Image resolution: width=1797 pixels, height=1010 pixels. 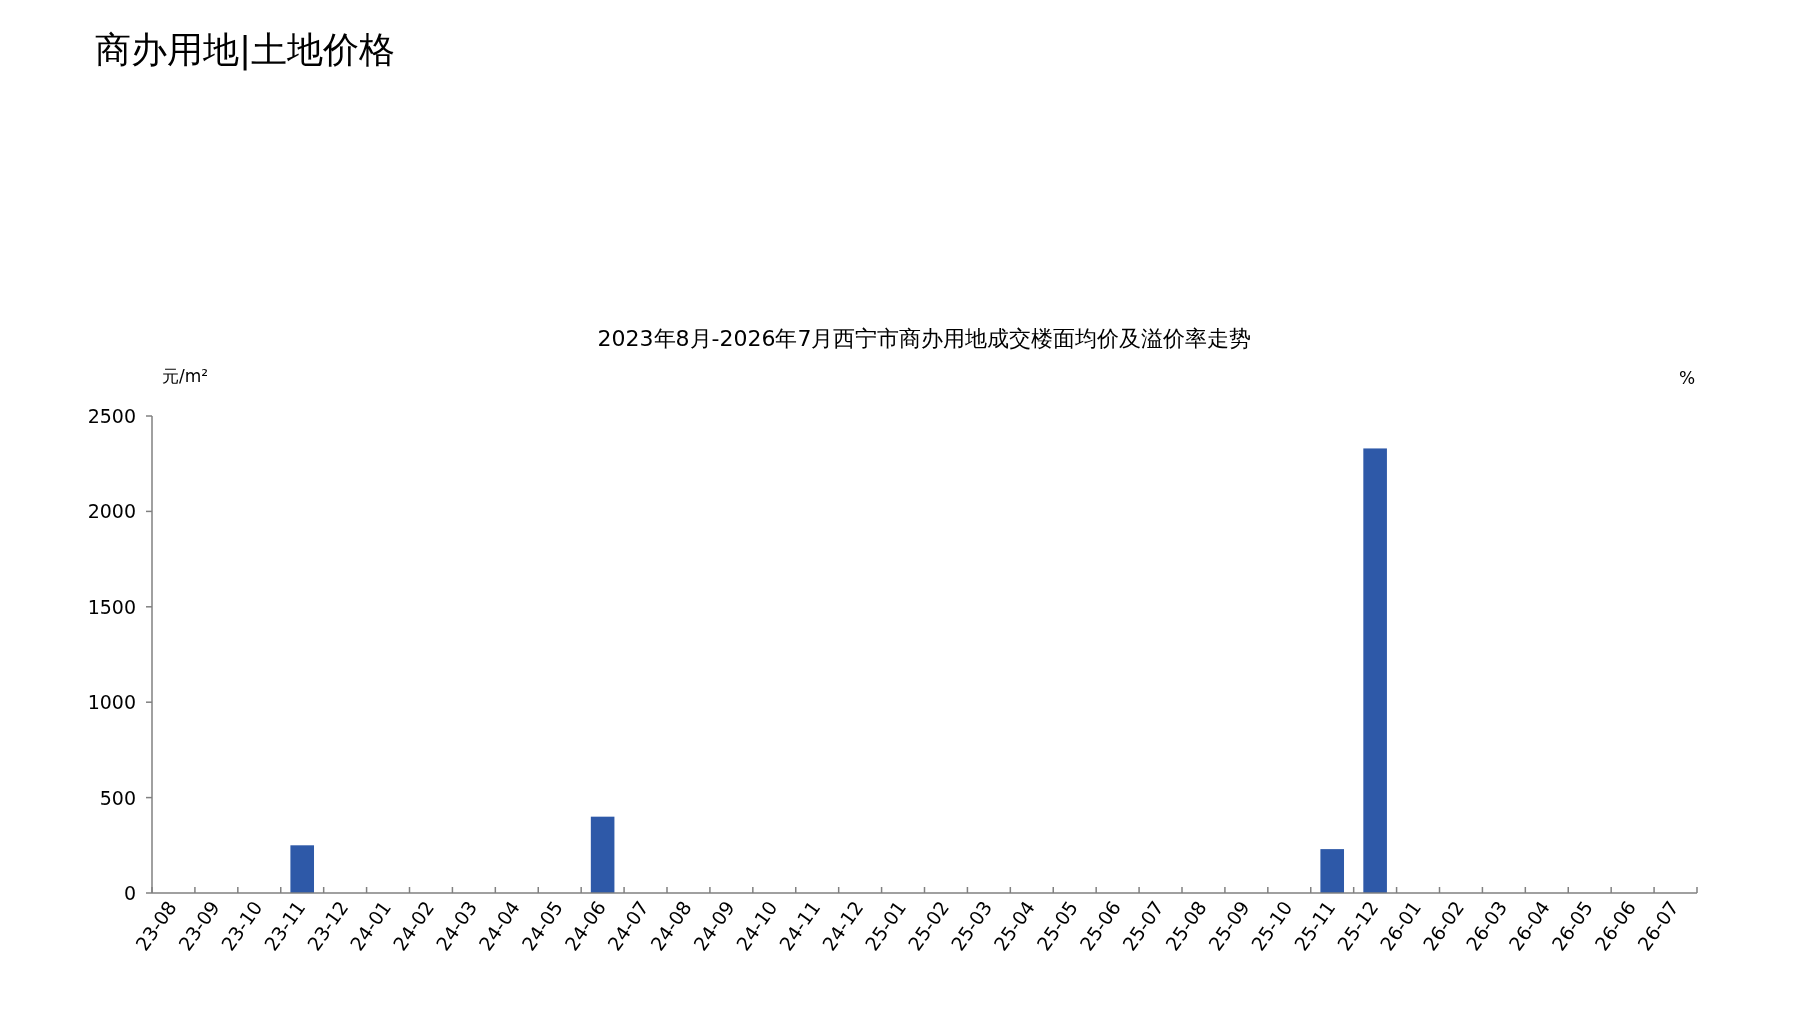 What do you see at coordinates (185, 376) in the screenshot?
I see `y-axis-title: 元/m²` at bounding box center [185, 376].